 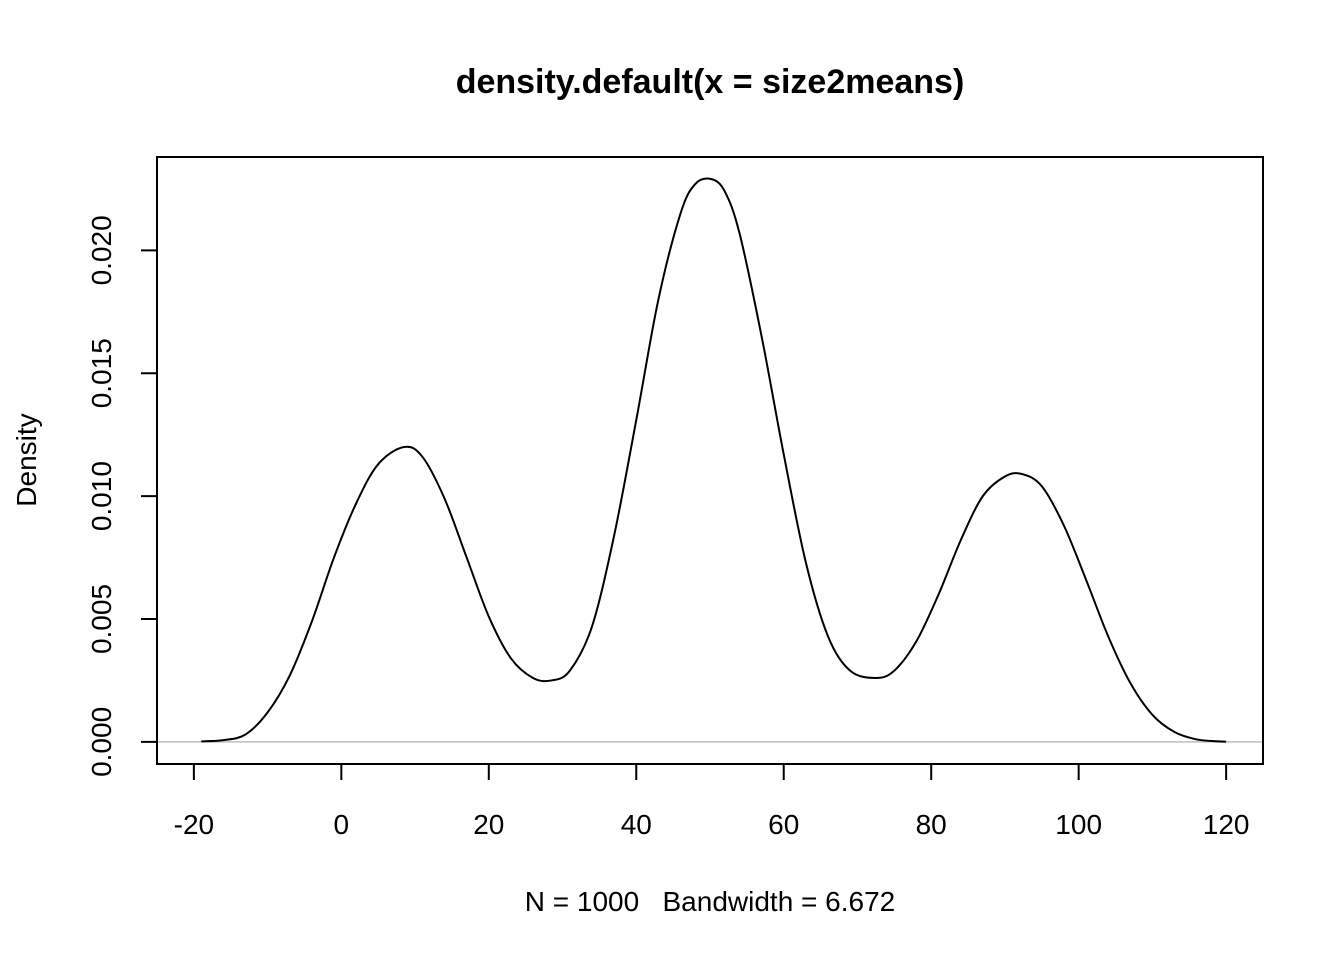 What do you see at coordinates (710, 901) in the screenshot?
I see `x-axis-label: N = 1000 Bandwidth = 6.672` at bounding box center [710, 901].